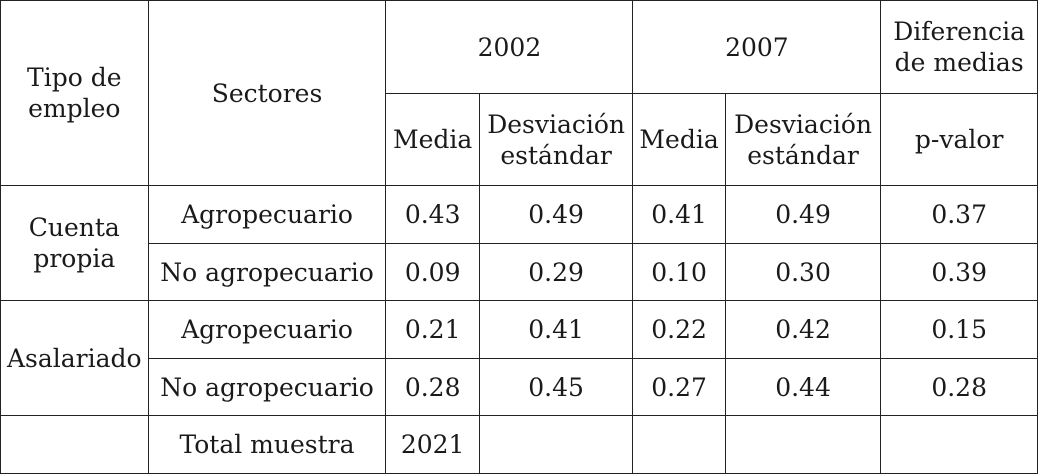 The width and height of the screenshot is (1039, 474). What do you see at coordinates (432, 444) in the screenshot?
I see `total-value: 2021` at bounding box center [432, 444].